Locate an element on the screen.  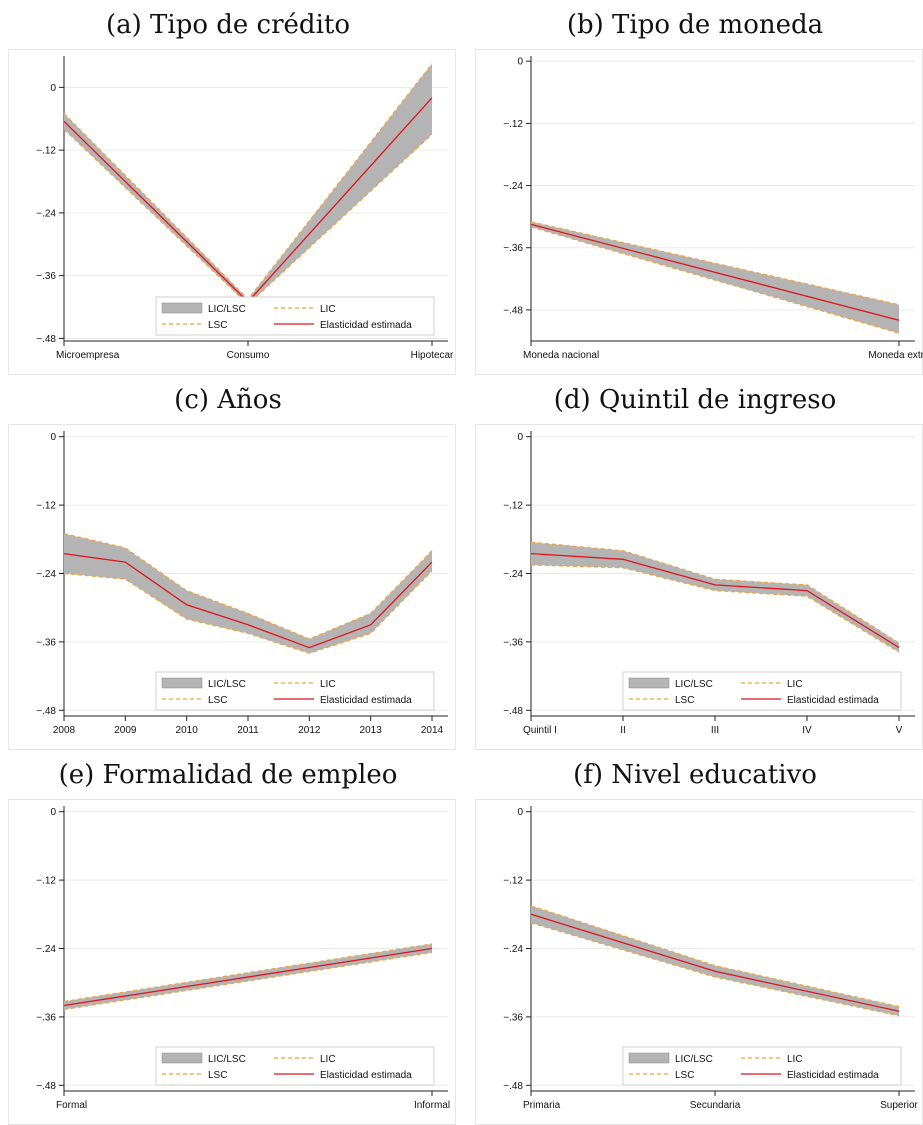
x-tick-label: Hipotecar is located at coordinates (432, 355).